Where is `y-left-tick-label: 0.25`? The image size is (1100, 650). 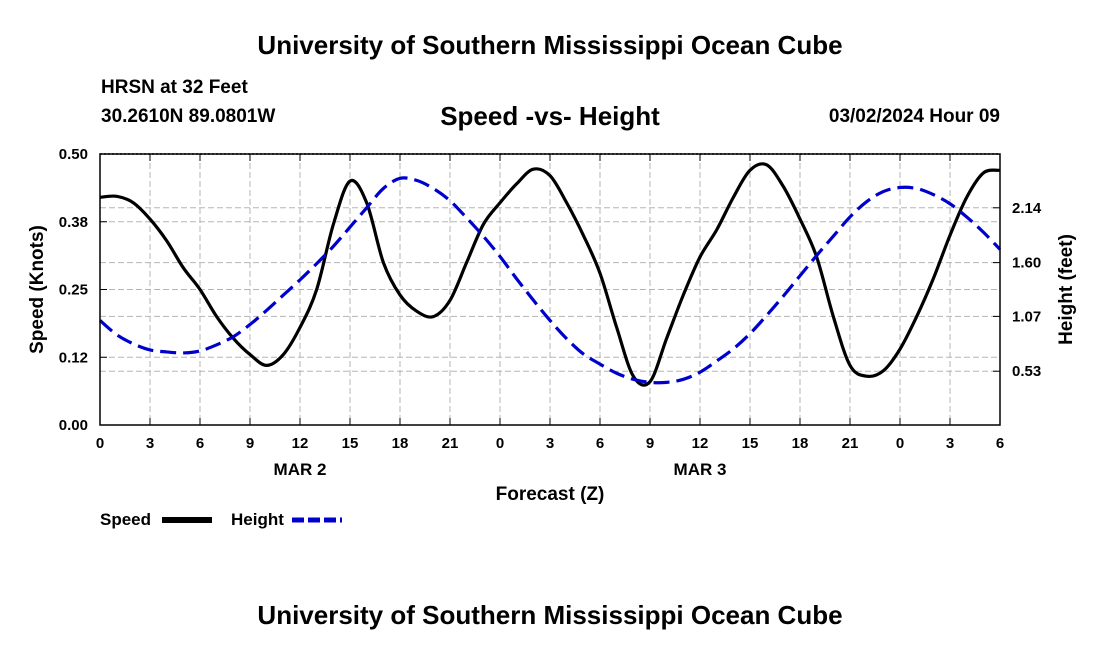 y-left-tick-label: 0.25 is located at coordinates (73, 290).